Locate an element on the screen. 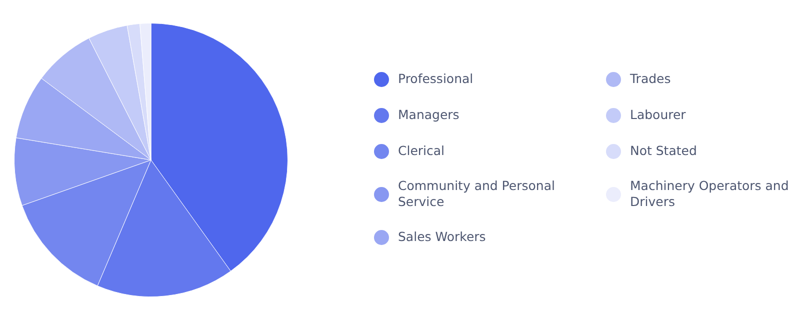 This screenshot has height=312, width=801. legend-label: Clerical is located at coordinates (421, 151).